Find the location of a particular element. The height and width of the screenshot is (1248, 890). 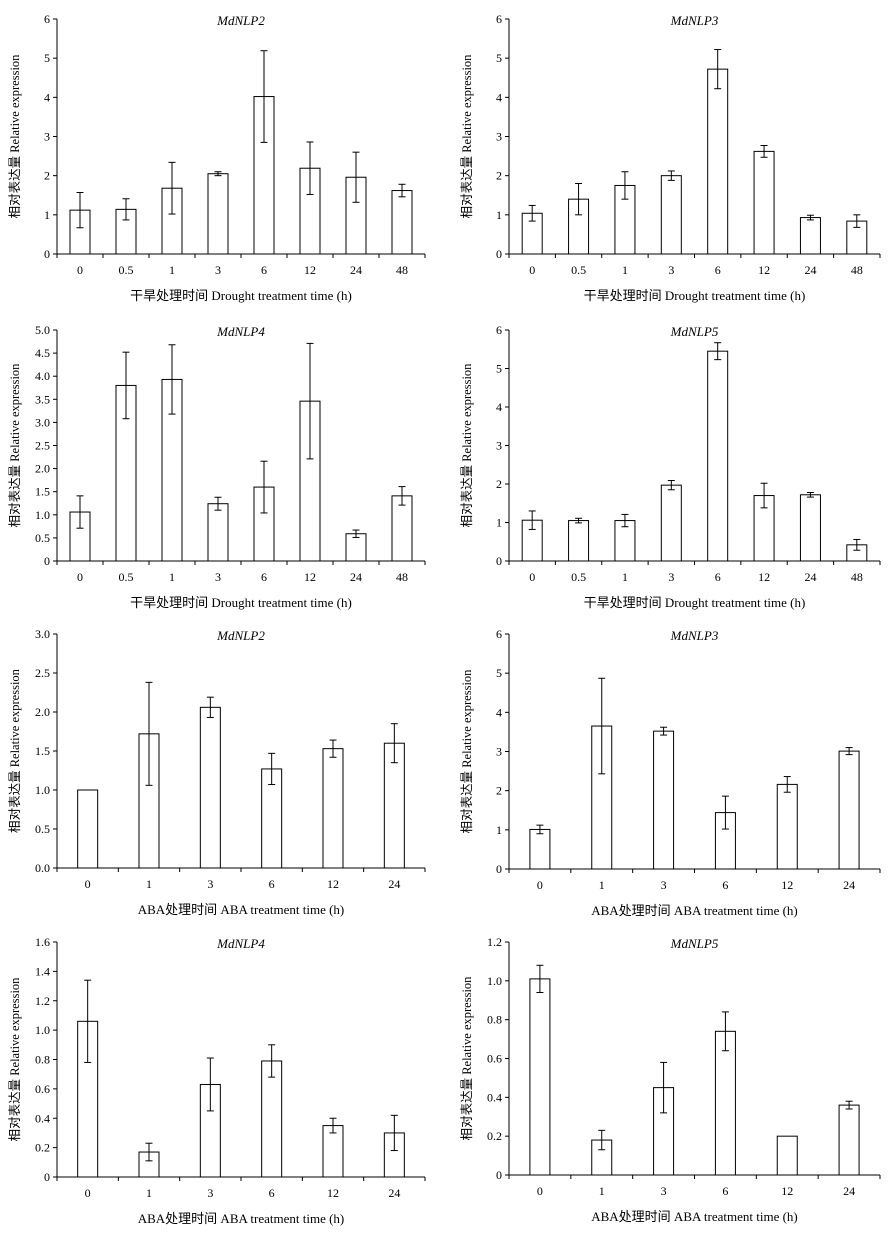

y-tick-label: 0.0 is located at coordinates (42, 868).